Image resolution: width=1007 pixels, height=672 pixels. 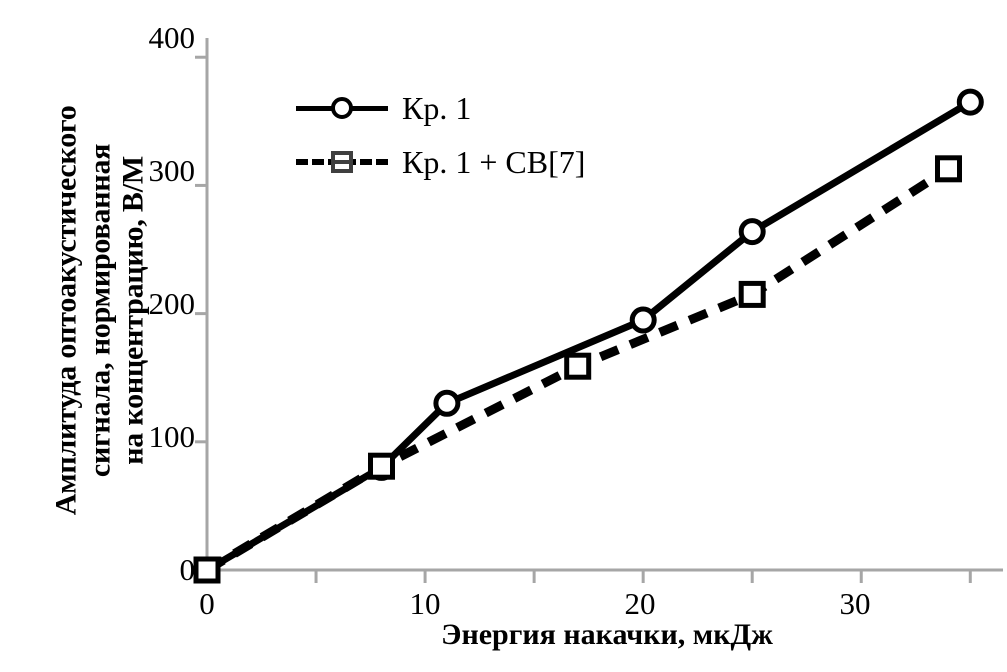 I want to click on x-tick-label-10: 10, so click(x=425, y=603).